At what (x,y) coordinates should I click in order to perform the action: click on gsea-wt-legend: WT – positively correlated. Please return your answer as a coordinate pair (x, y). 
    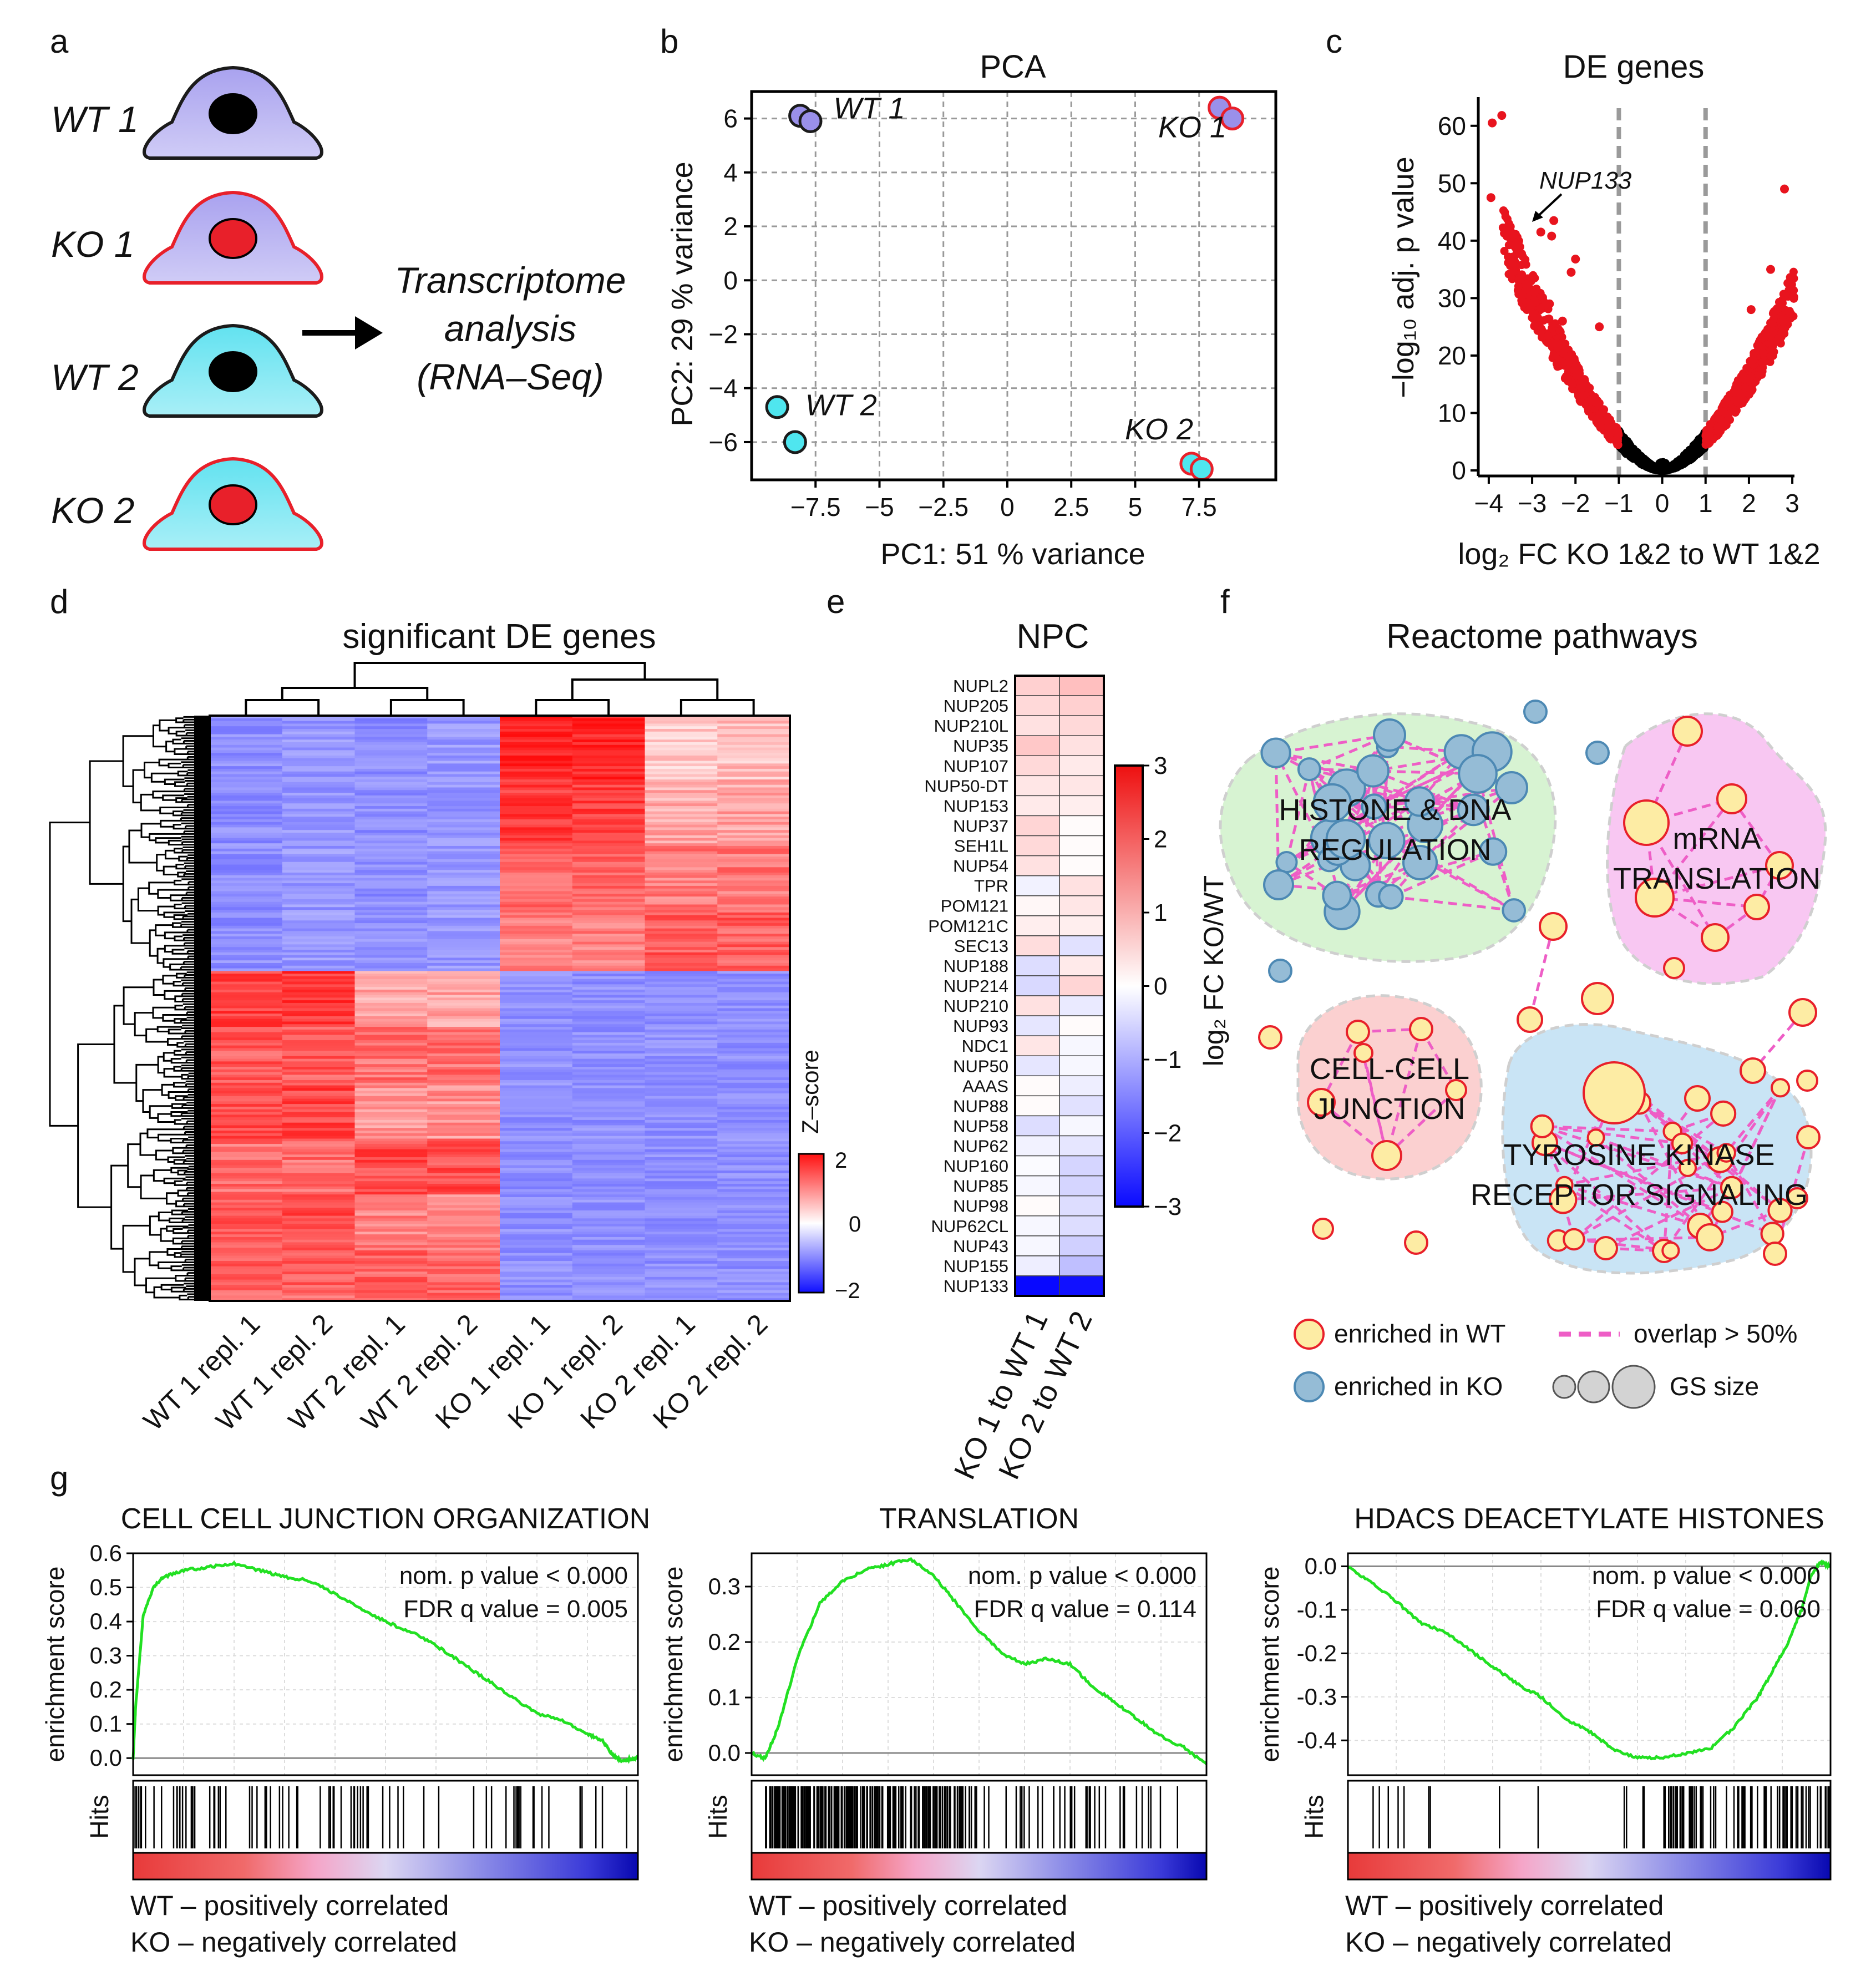
    Looking at the image, I should click on (289, 1905).